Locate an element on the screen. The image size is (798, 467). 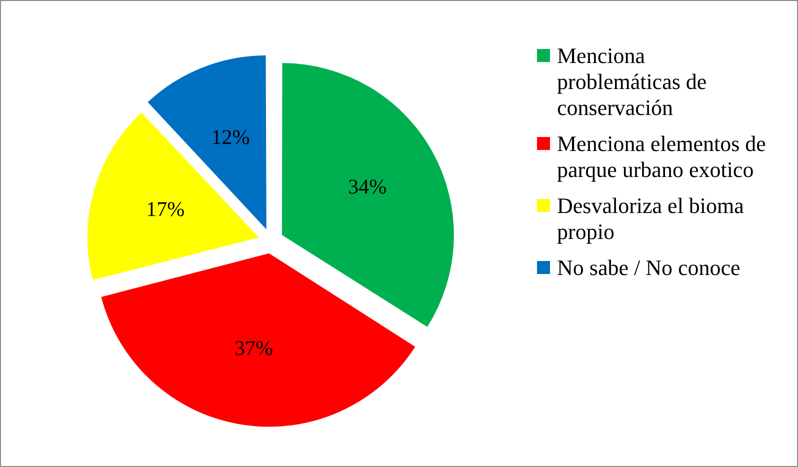
data-label: 37% is located at coordinates (254, 348).